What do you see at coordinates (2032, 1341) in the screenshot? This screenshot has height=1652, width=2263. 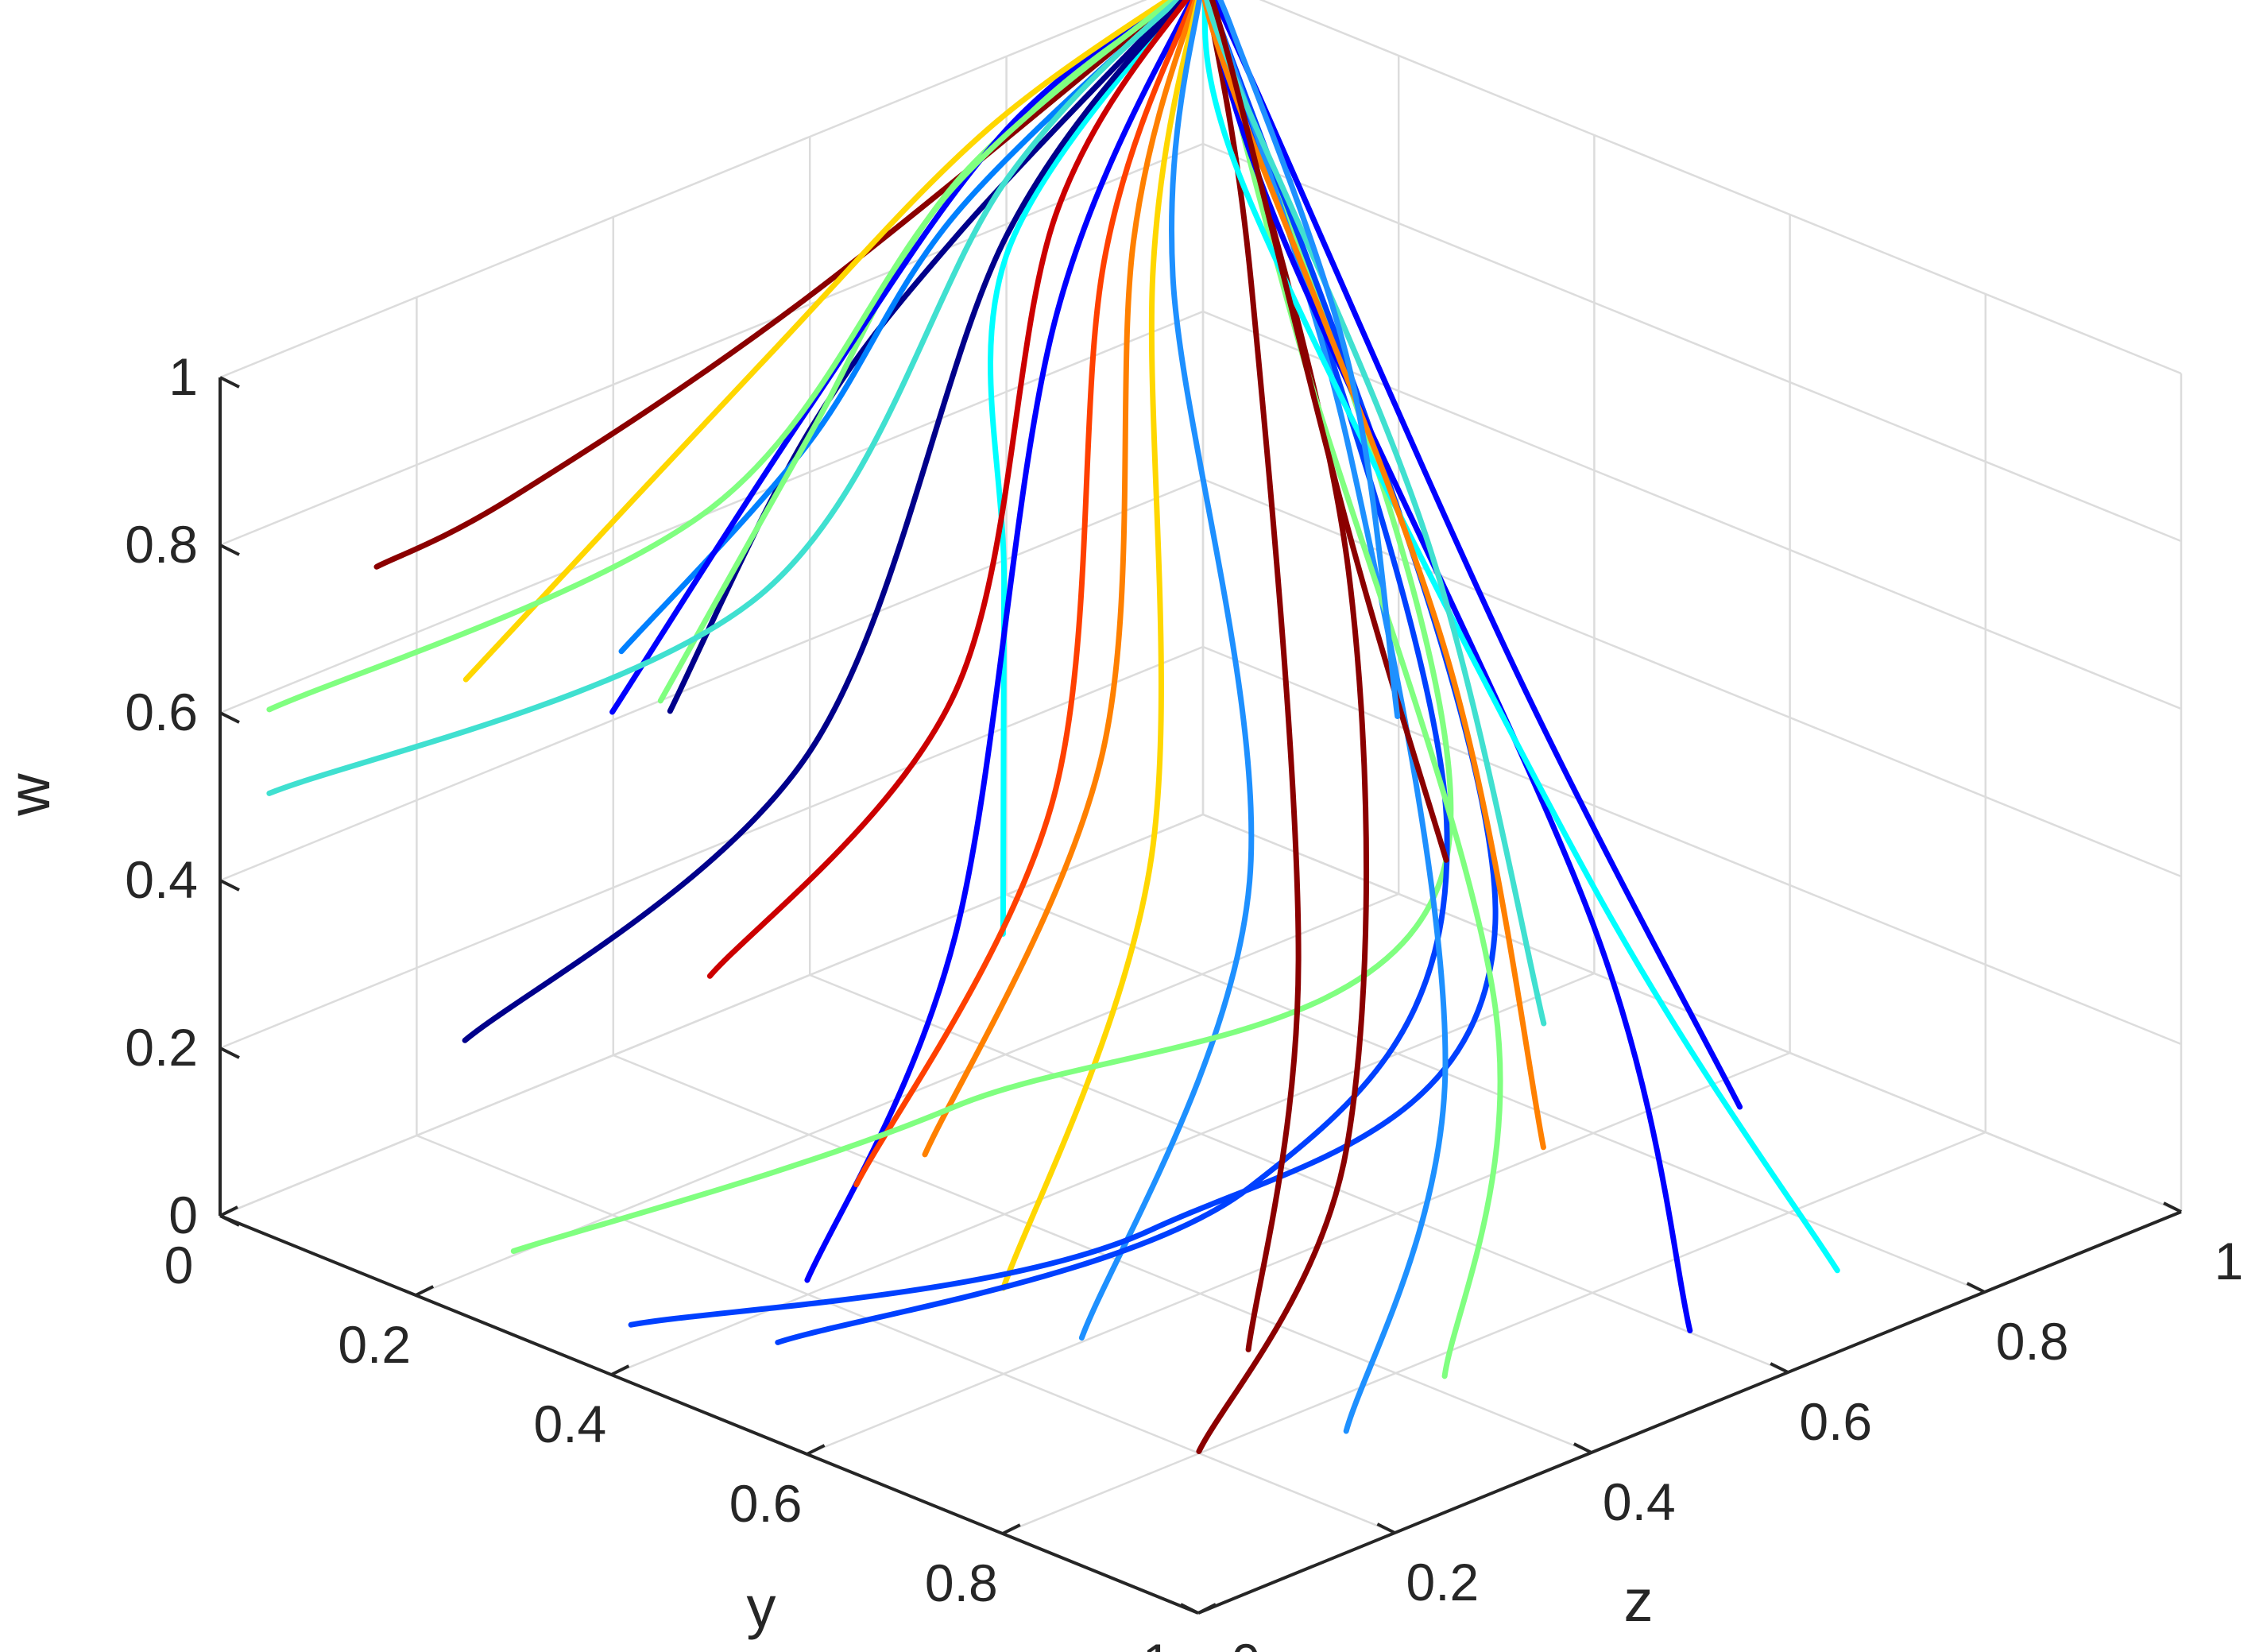 I see `z-tick-label-4: 0.8` at bounding box center [2032, 1341].